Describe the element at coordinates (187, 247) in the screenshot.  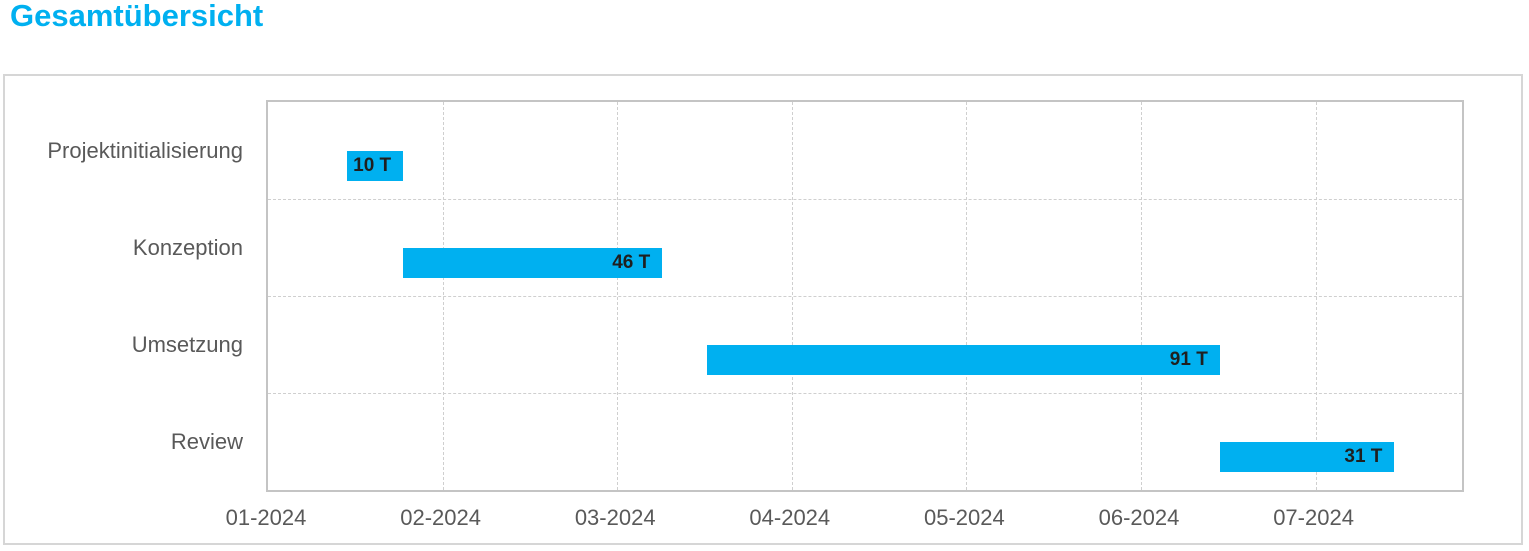
I see `category-label: Konzeption` at that location.